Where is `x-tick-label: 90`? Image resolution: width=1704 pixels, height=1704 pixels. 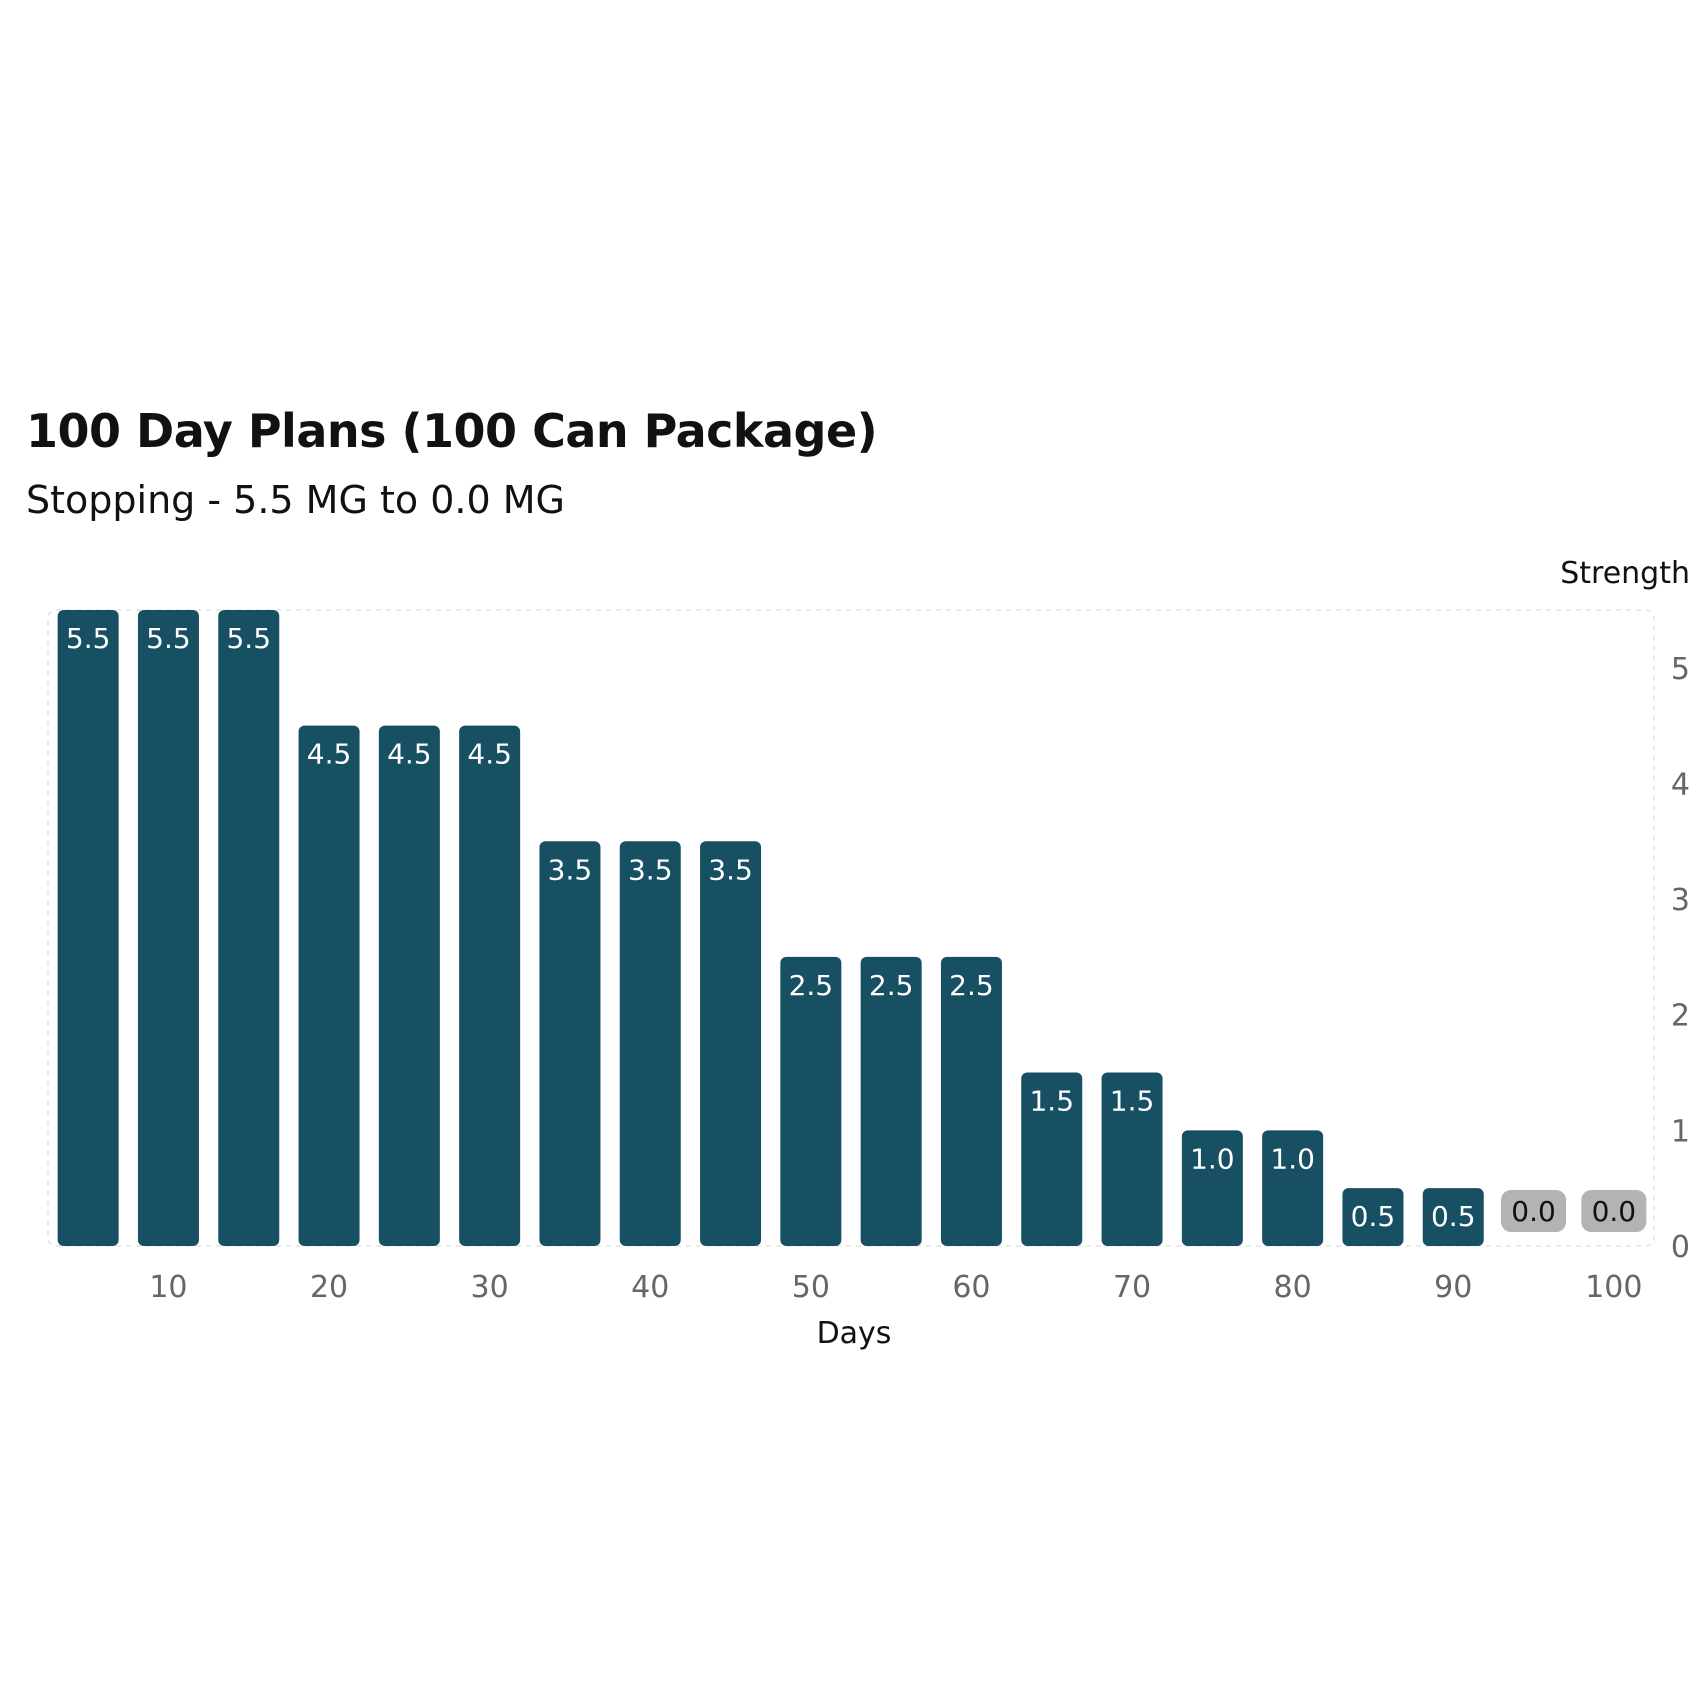 x-tick-label: 90 is located at coordinates (1453, 1287).